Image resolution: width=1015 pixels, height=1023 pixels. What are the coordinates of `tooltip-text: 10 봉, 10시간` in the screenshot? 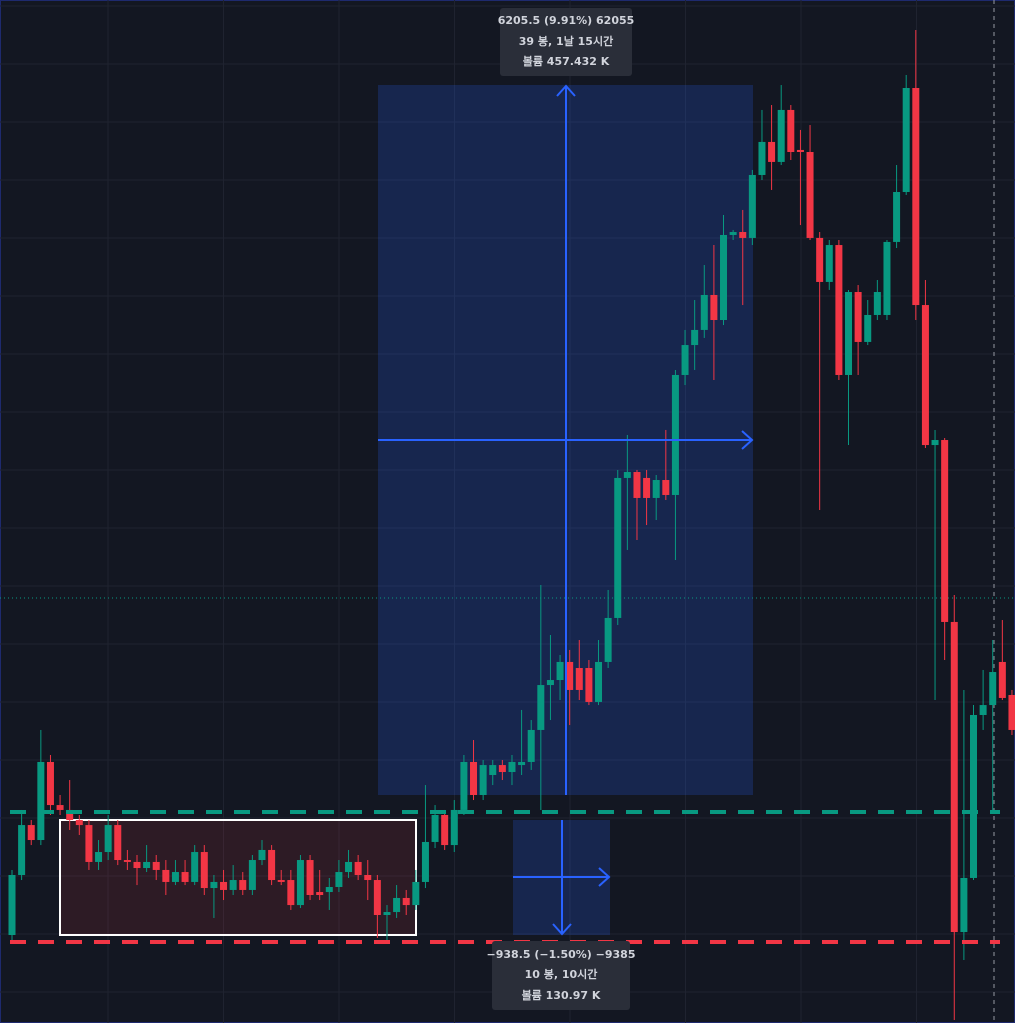 It's located at (561, 974).